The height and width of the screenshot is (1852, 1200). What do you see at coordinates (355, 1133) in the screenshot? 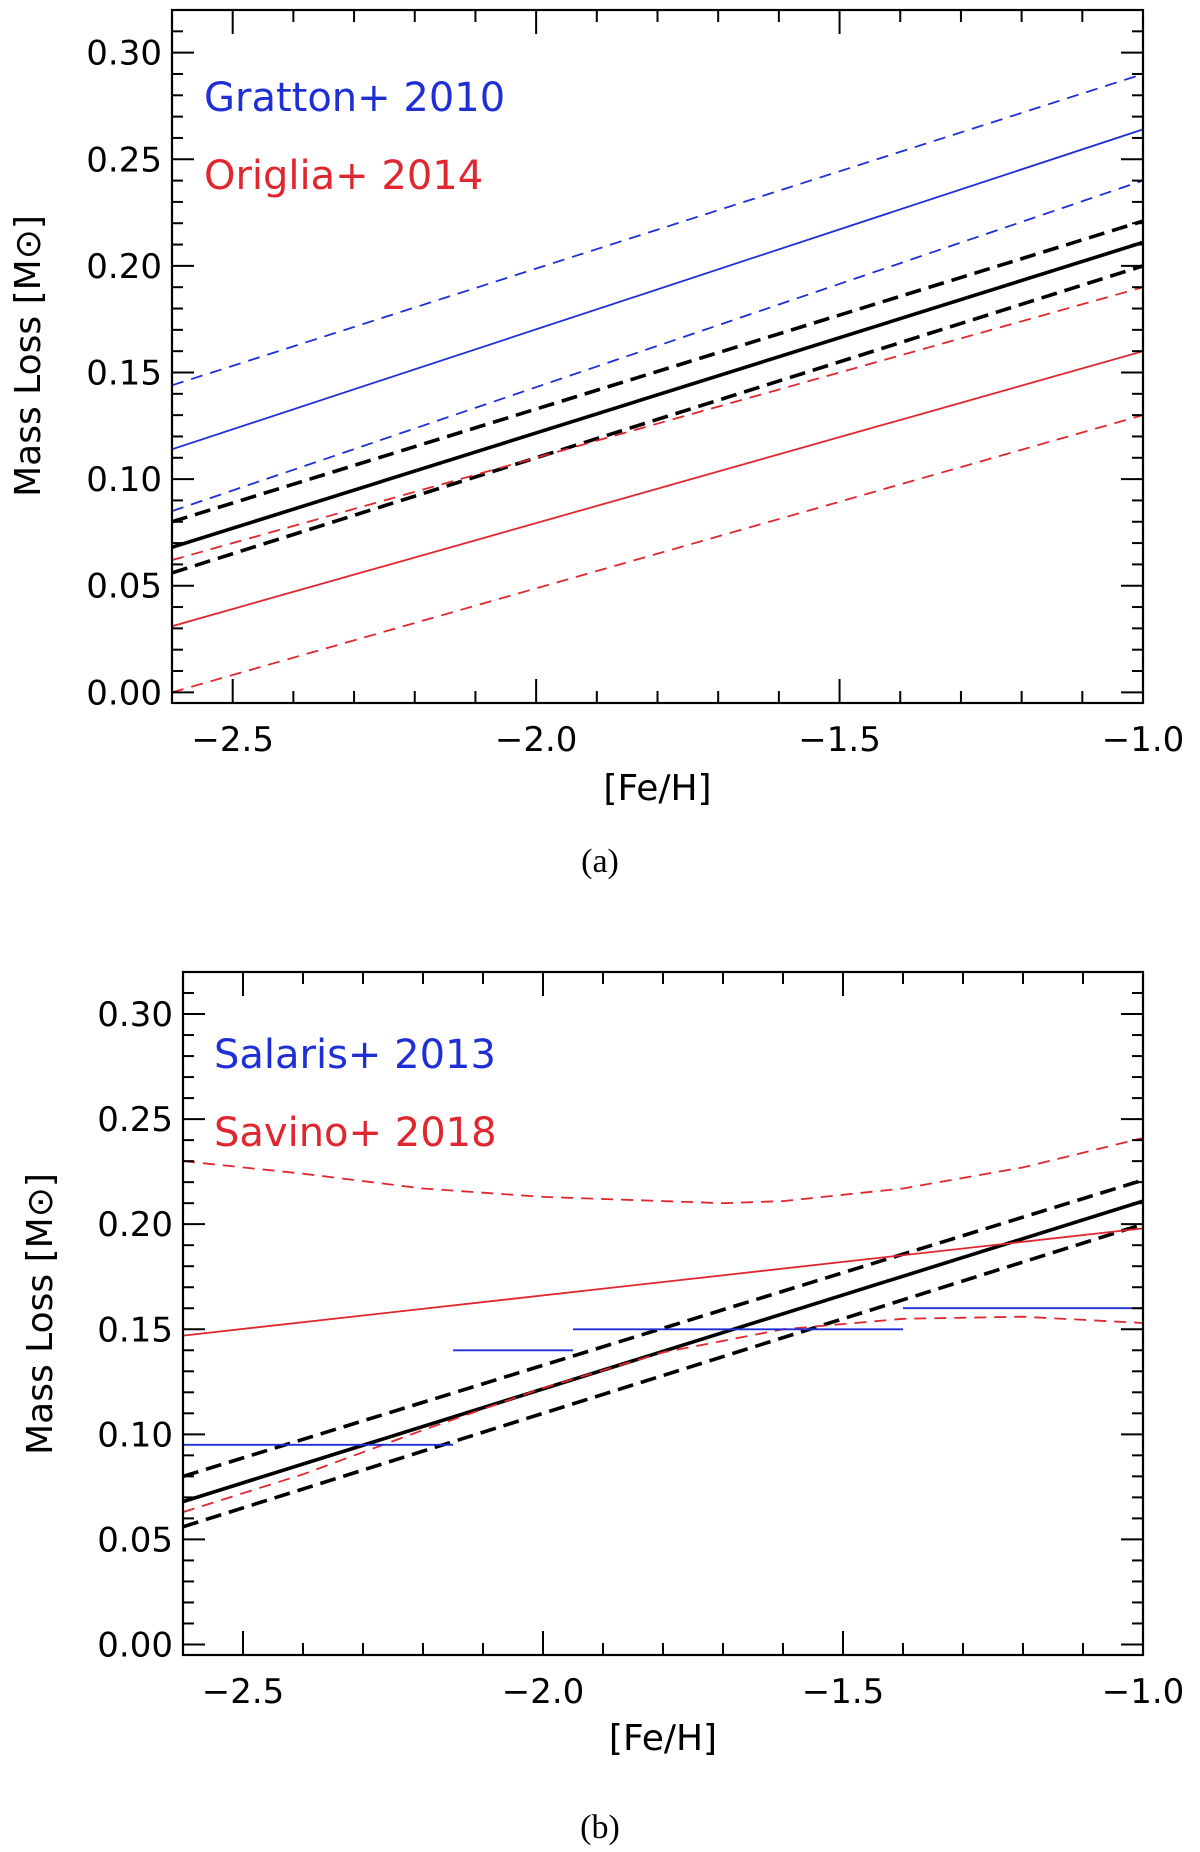
I see `legend-entry: Savino+ 2018` at bounding box center [355, 1133].